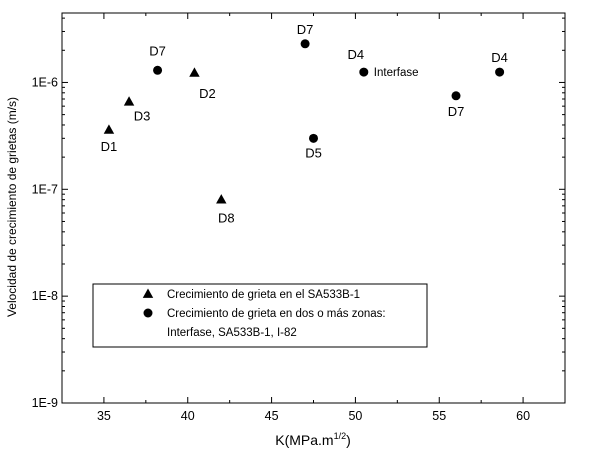 This screenshot has width=597, height=453. What do you see at coordinates (142, 116) in the screenshot?
I see `point-label: D3` at bounding box center [142, 116].